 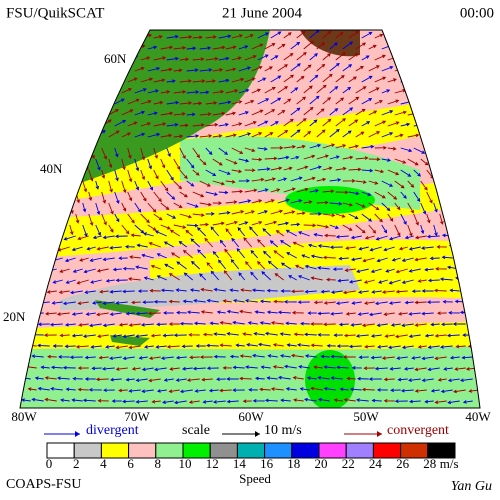 I want to click on colorbar-label: Speed, so click(x=255, y=478).